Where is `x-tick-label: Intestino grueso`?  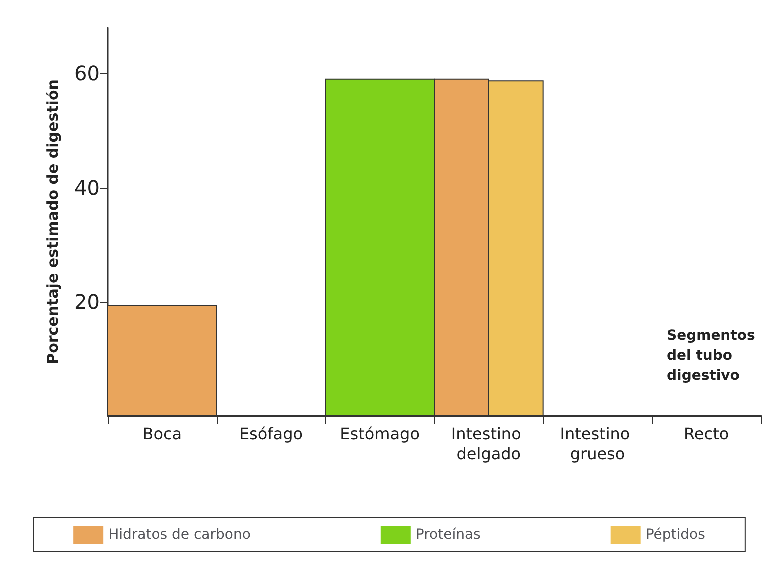 x-tick-label: Intestino grueso is located at coordinates (598, 444).